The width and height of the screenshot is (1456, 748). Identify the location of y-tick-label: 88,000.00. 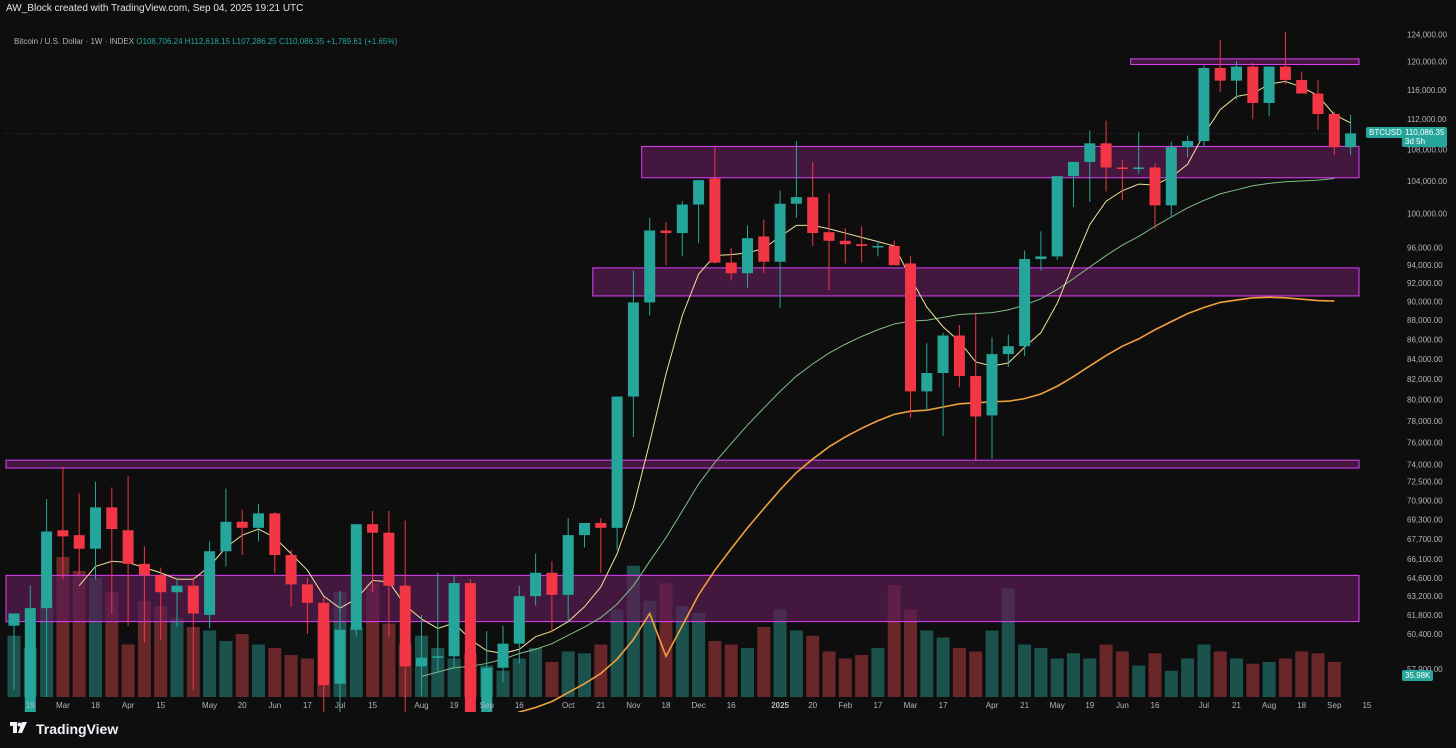
(1425, 320).